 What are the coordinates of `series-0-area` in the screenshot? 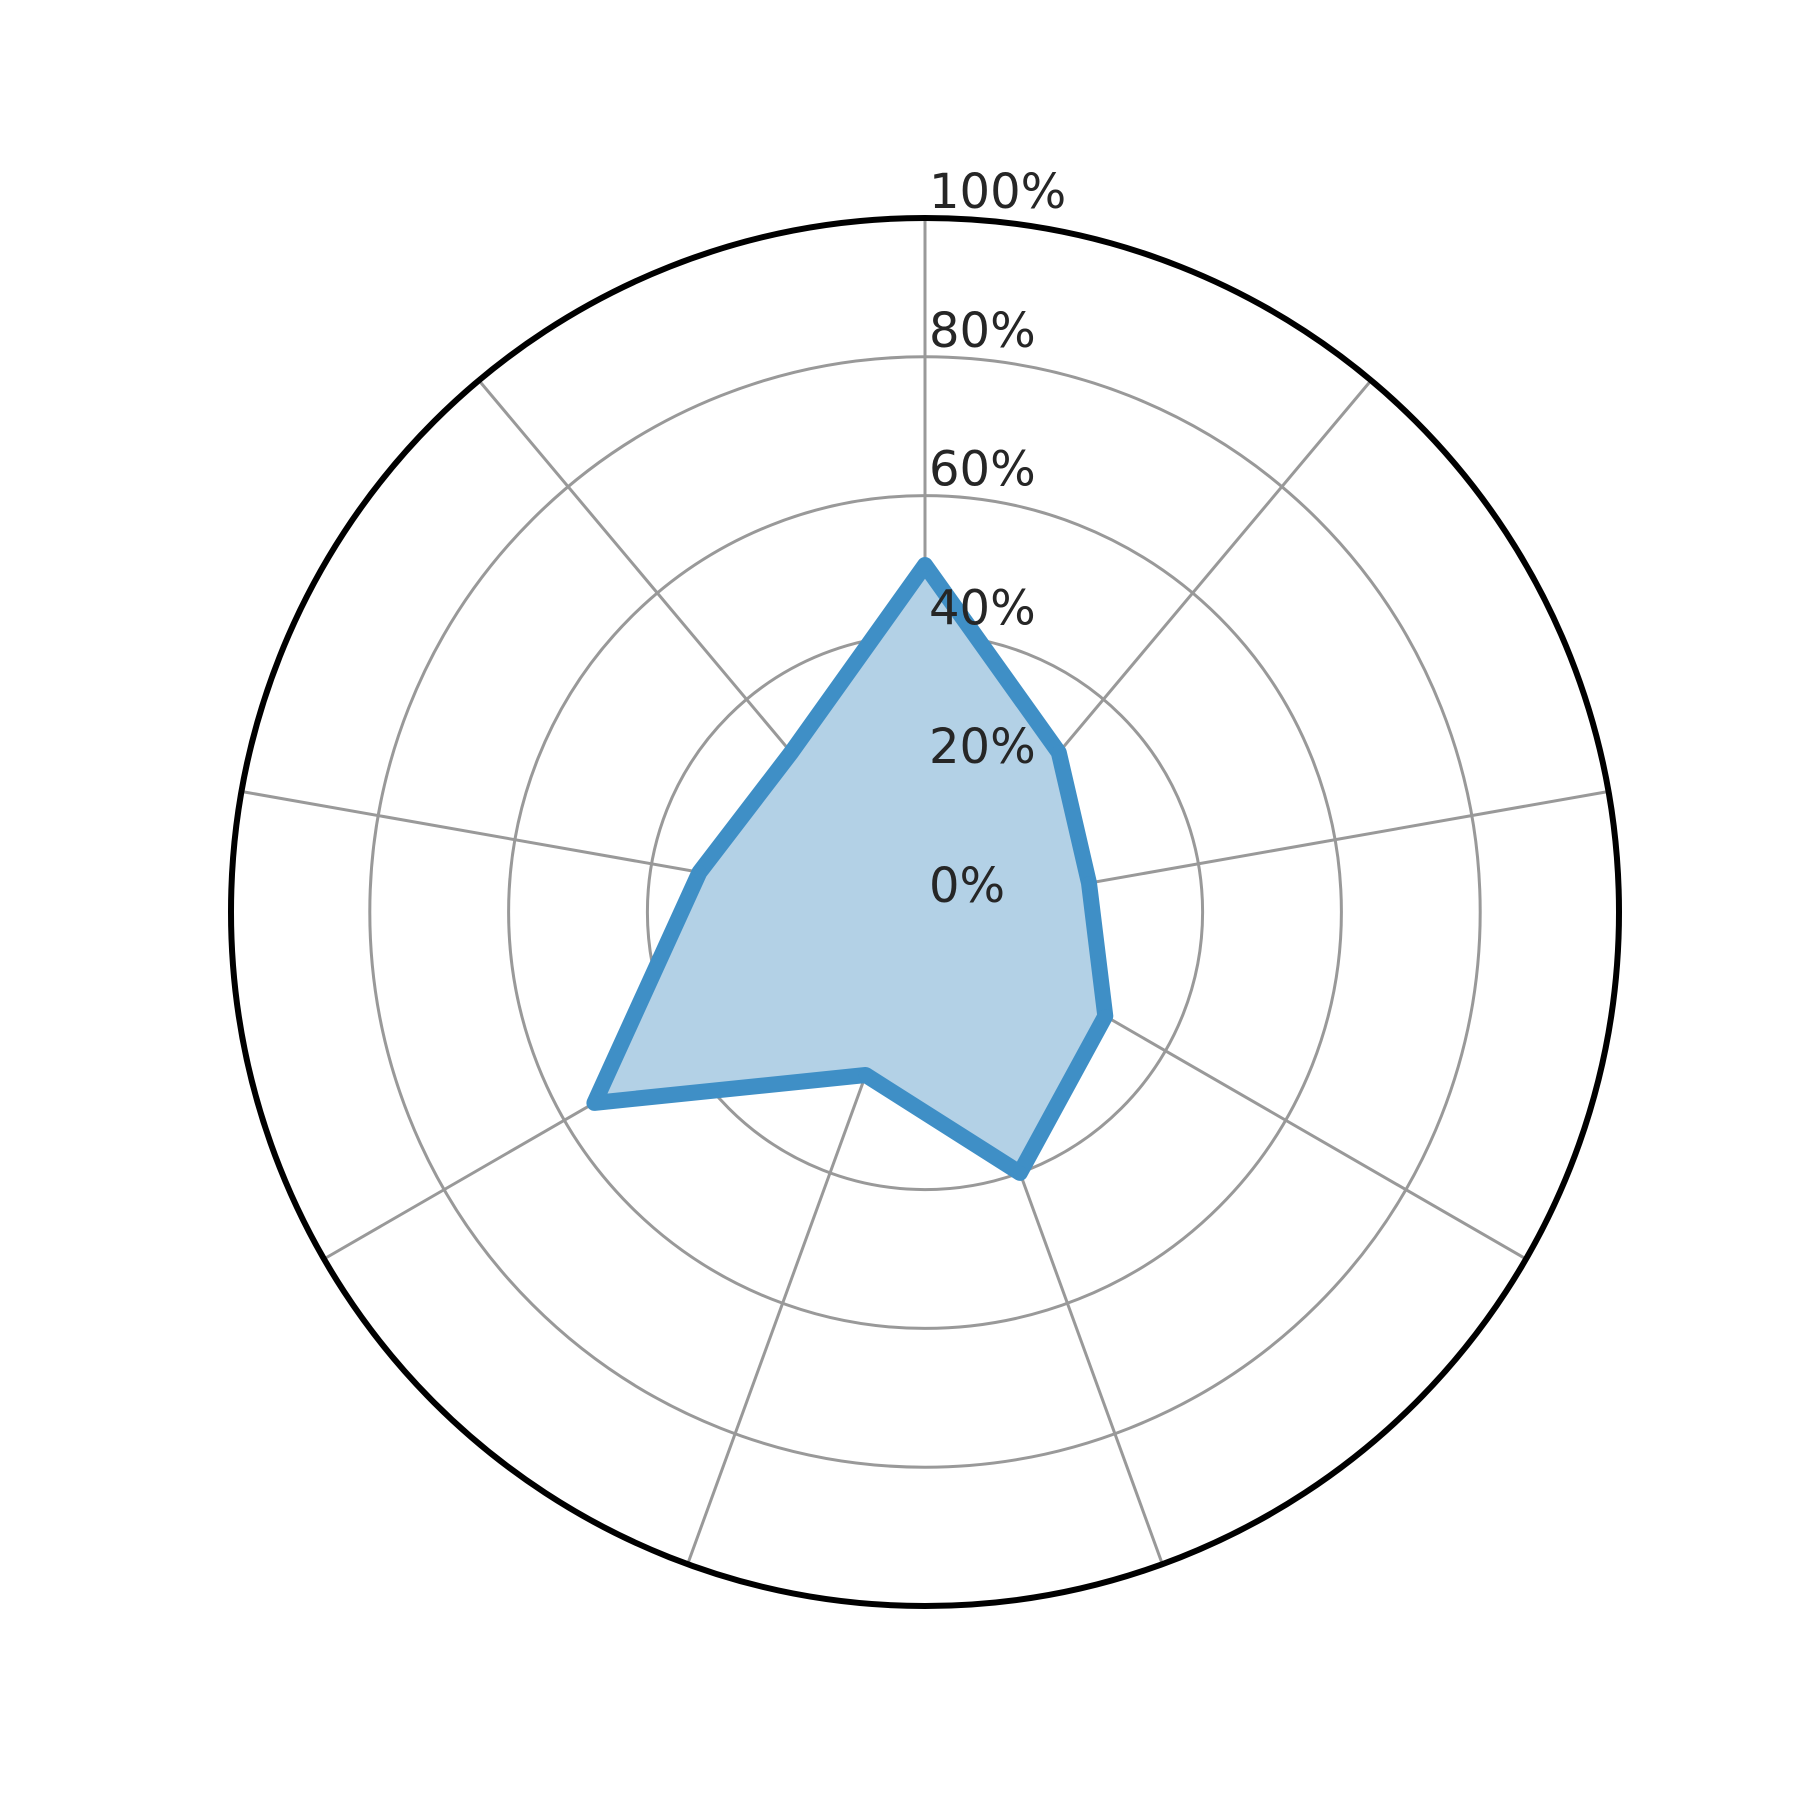 It's located at (850, 869).